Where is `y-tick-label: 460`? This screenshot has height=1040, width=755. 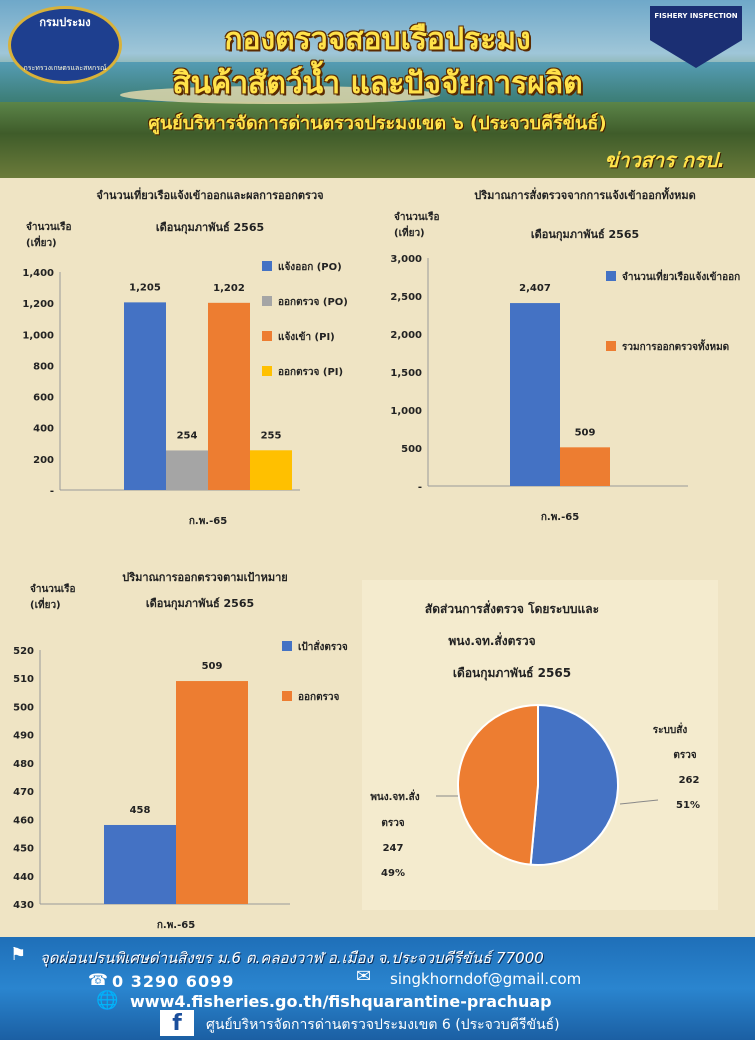 y-tick-label: 460 is located at coordinates (23, 820).